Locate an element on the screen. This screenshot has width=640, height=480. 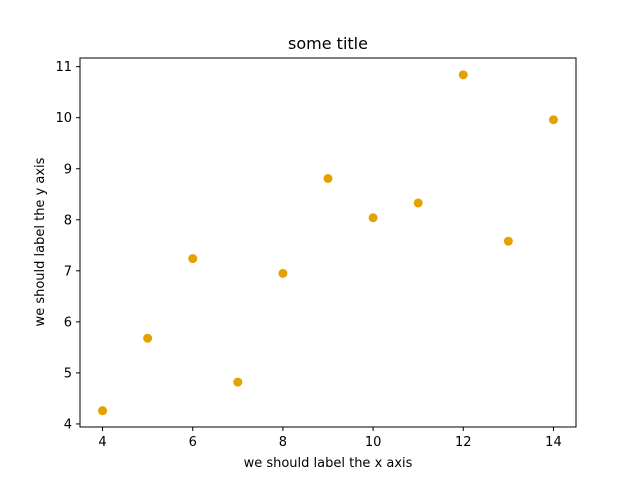
y-tick-label: 10 is located at coordinates (63, 118).